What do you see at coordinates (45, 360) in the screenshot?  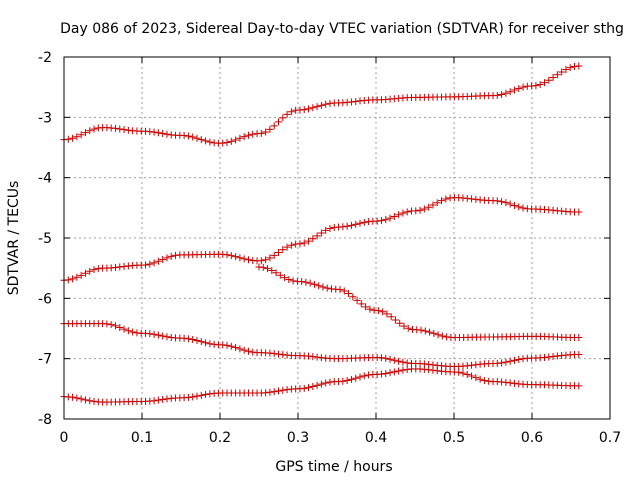 I see `y-tick-label: -7` at bounding box center [45, 360].